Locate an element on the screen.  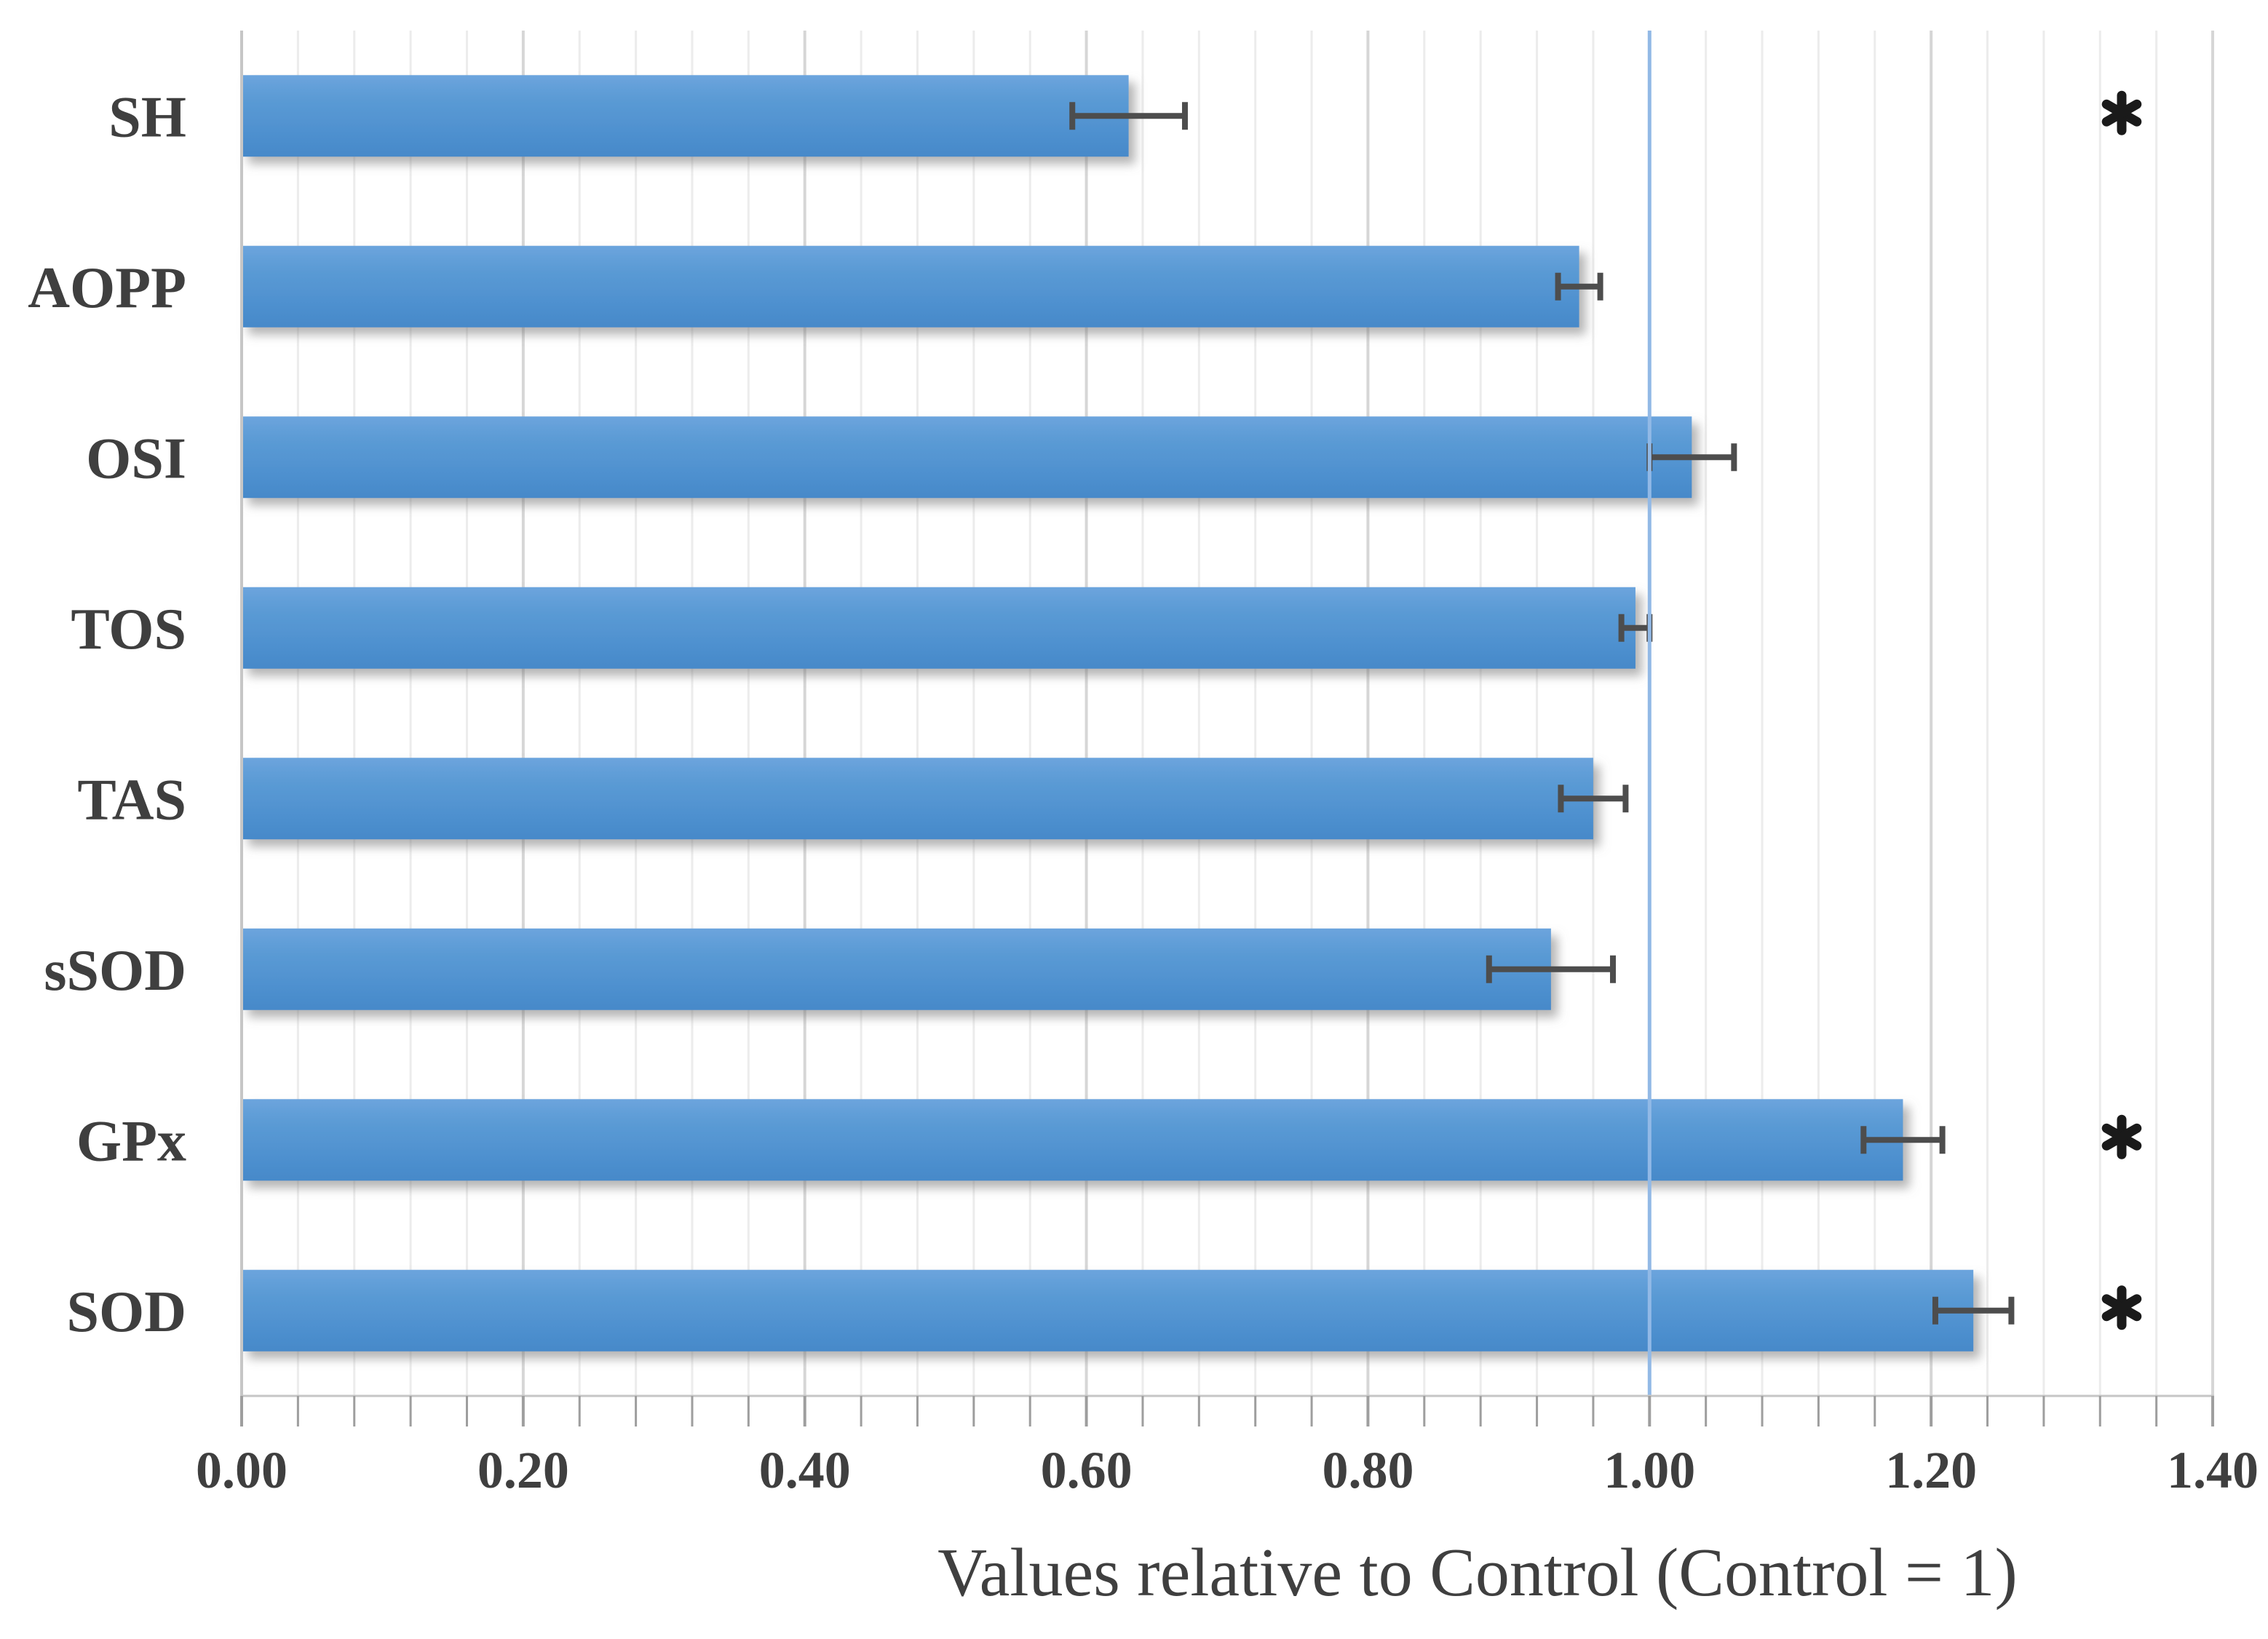
x-tick-label-1.40: 1.40 is located at coordinates (2213, 1470).